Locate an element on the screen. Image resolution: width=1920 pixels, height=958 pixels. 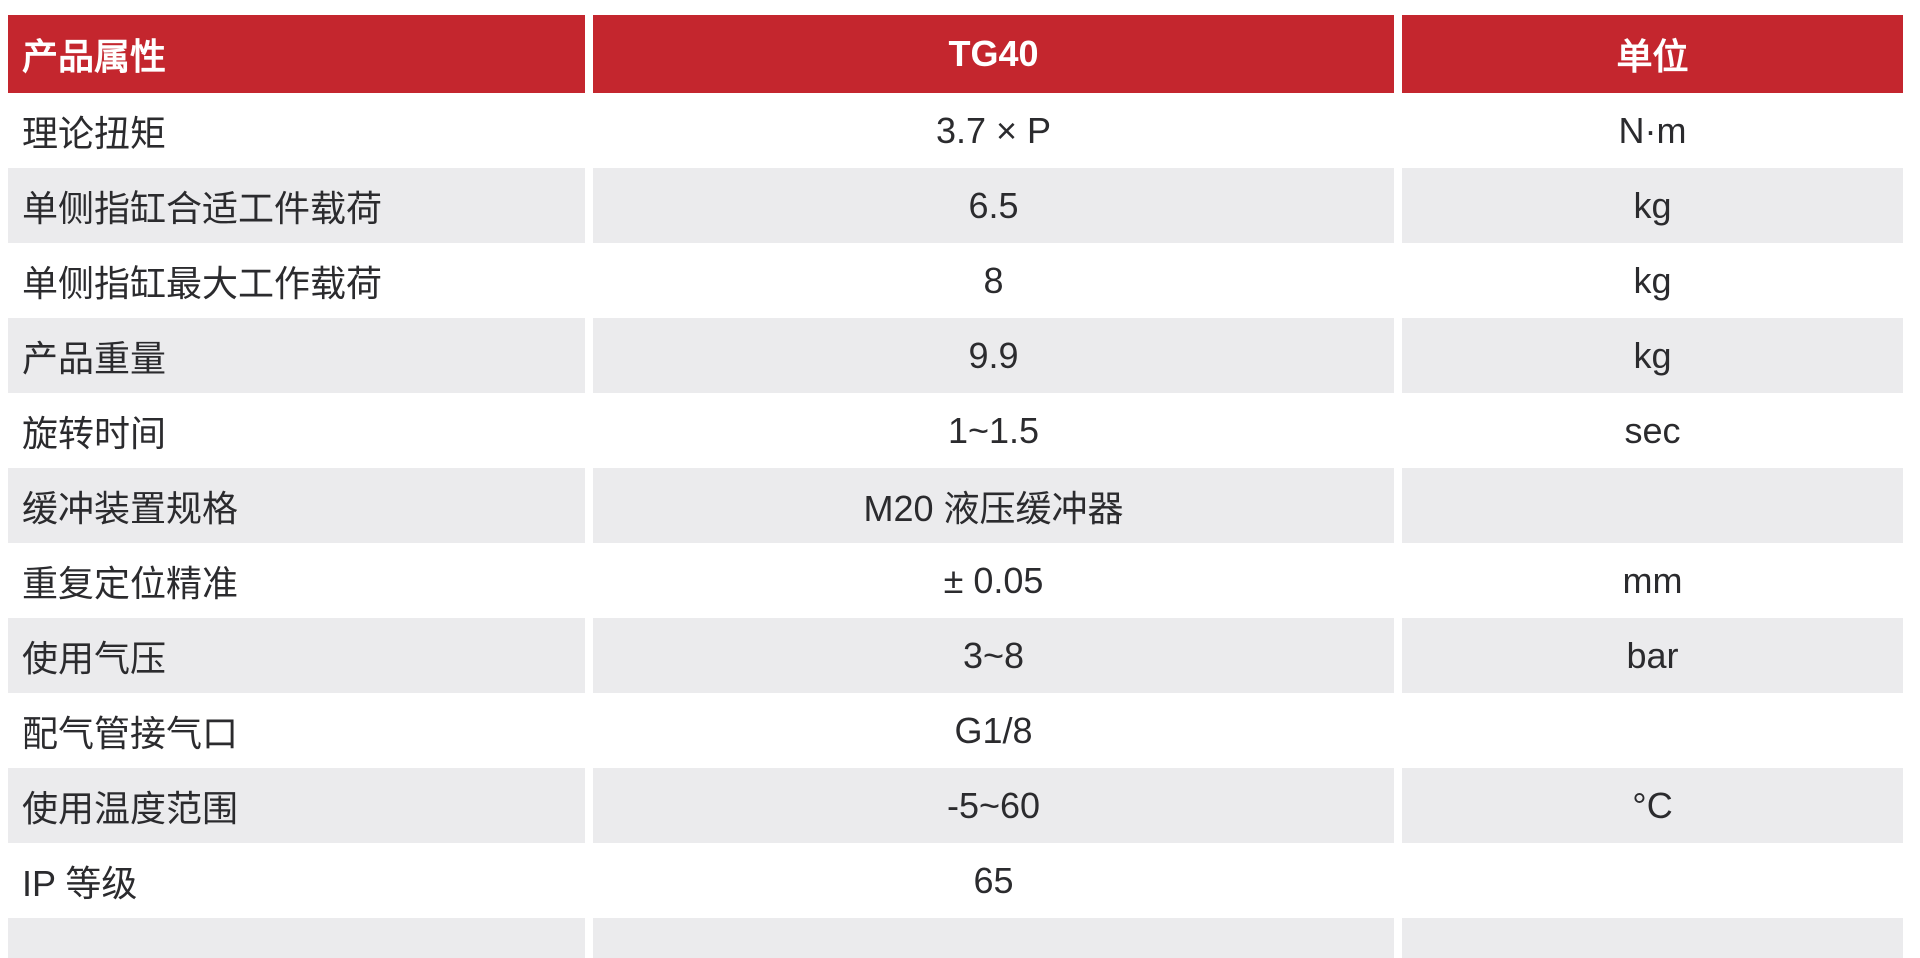
spec-value: 65 is located at coordinates (993, 880).